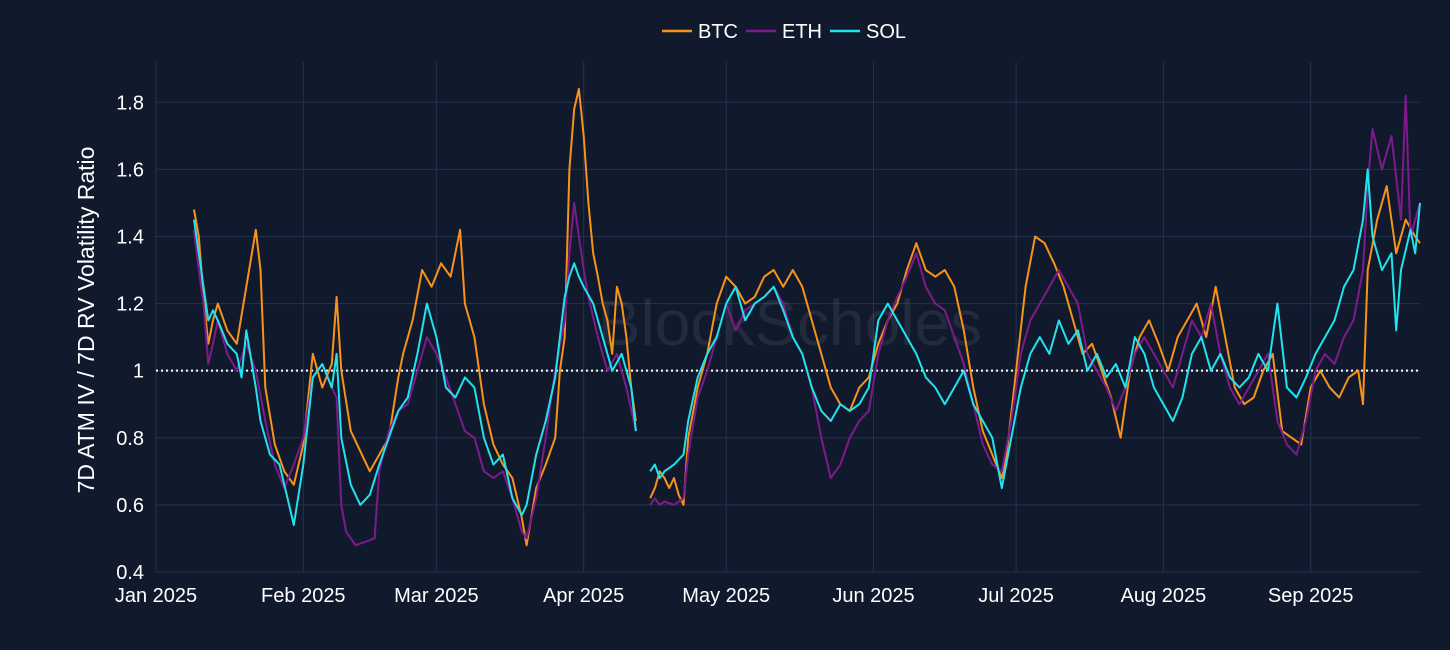 The image size is (1450, 650). I want to click on x-tick-label: Jun 2025, so click(873, 596).